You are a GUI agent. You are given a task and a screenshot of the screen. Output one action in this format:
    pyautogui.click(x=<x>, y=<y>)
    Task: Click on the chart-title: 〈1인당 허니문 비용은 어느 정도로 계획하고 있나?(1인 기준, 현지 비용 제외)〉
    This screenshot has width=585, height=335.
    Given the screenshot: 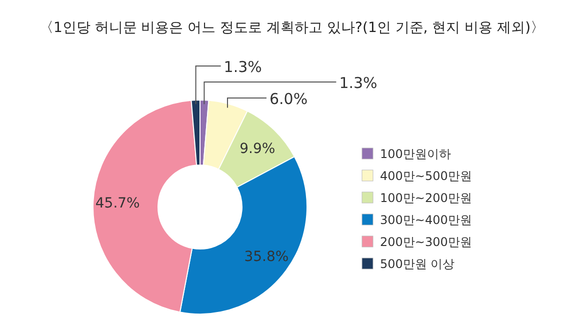 What is the action you would take?
    pyautogui.click(x=292, y=28)
    